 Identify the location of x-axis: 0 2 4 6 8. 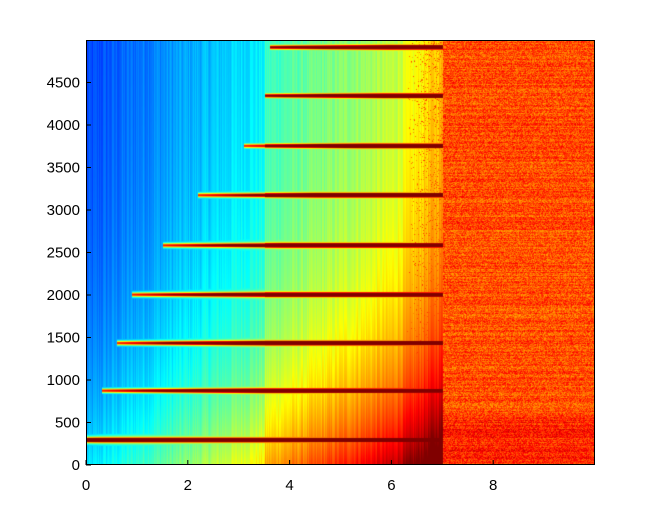
(289, 477).